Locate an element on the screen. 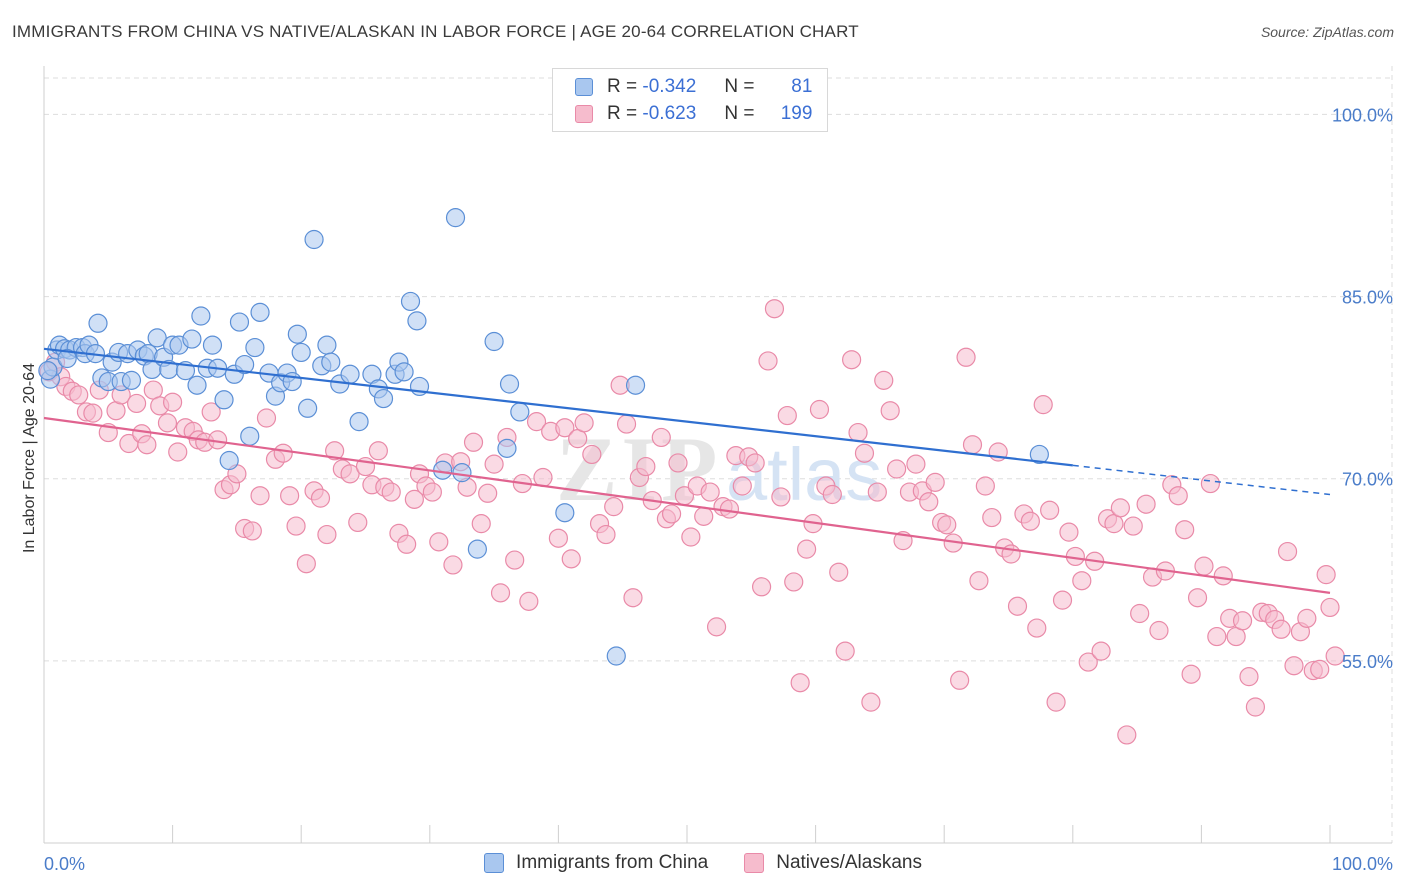 This screenshot has height=892, width=1406. legend-item-natives: Natives/Alaskans is located at coordinates (833, 863).